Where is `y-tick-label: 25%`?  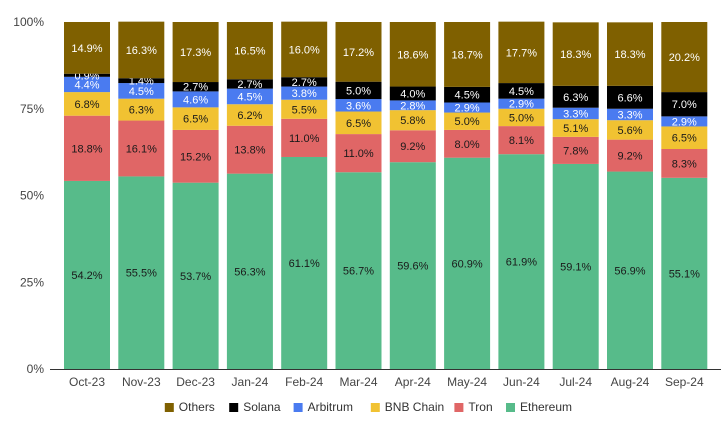
y-tick-label: 25% is located at coordinates (32, 282).